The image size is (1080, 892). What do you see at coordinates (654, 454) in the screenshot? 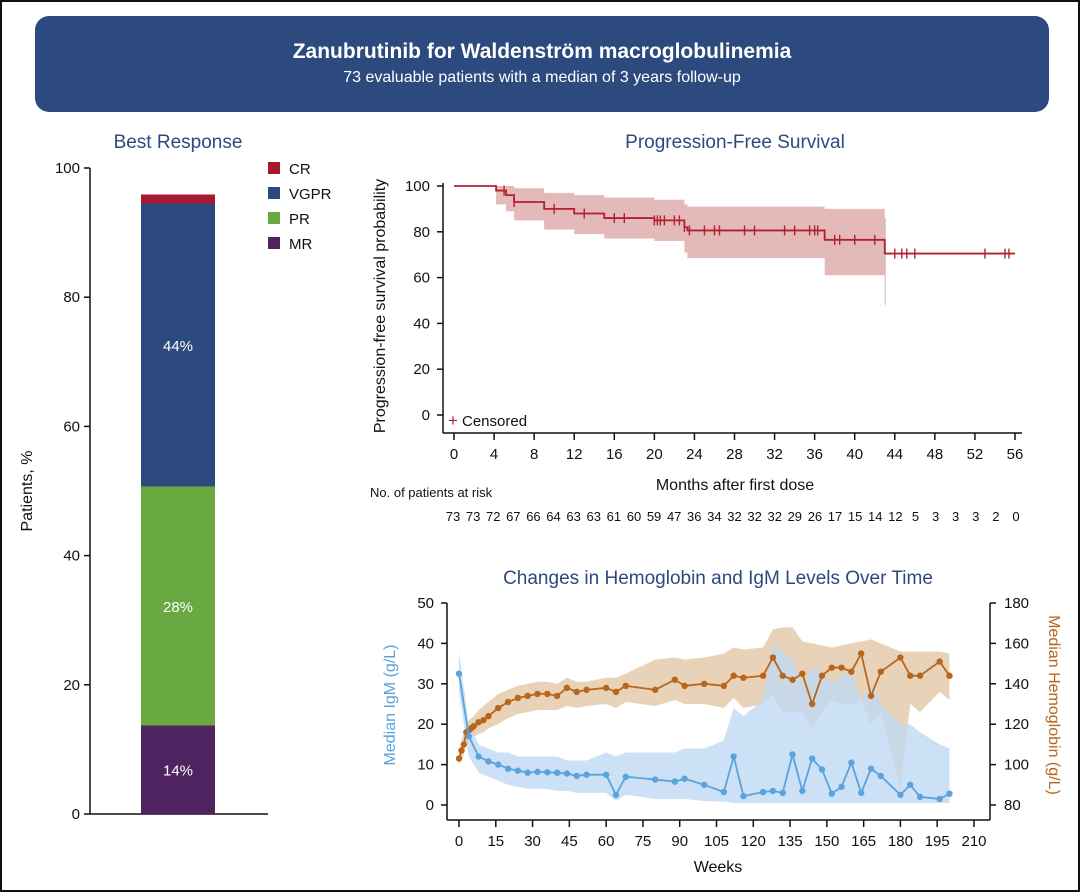
I see `pfs-x-tick-label: 20` at bounding box center [654, 454].